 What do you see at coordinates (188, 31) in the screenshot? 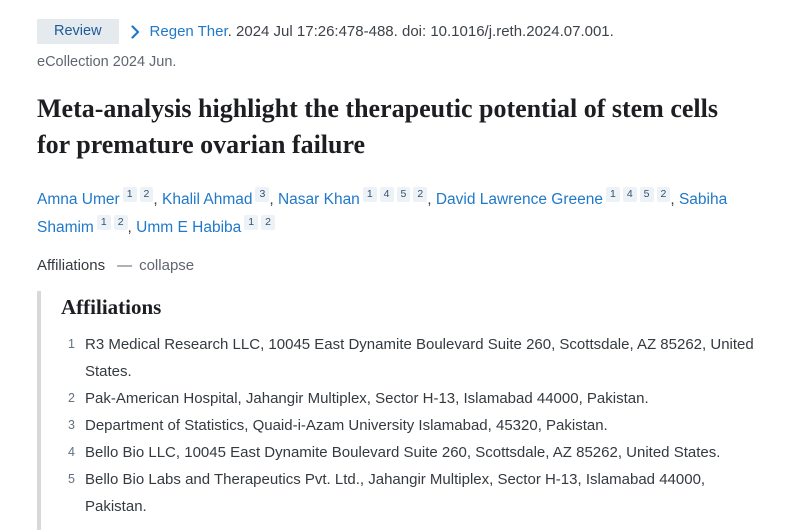
I see `journal-link: Regen Ther` at bounding box center [188, 31].